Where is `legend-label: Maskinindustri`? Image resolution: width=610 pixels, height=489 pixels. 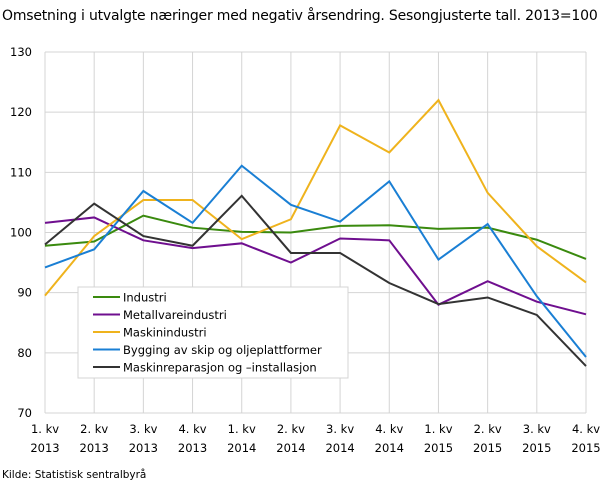
legend-label: Maskinindustri is located at coordinates (165, 333).